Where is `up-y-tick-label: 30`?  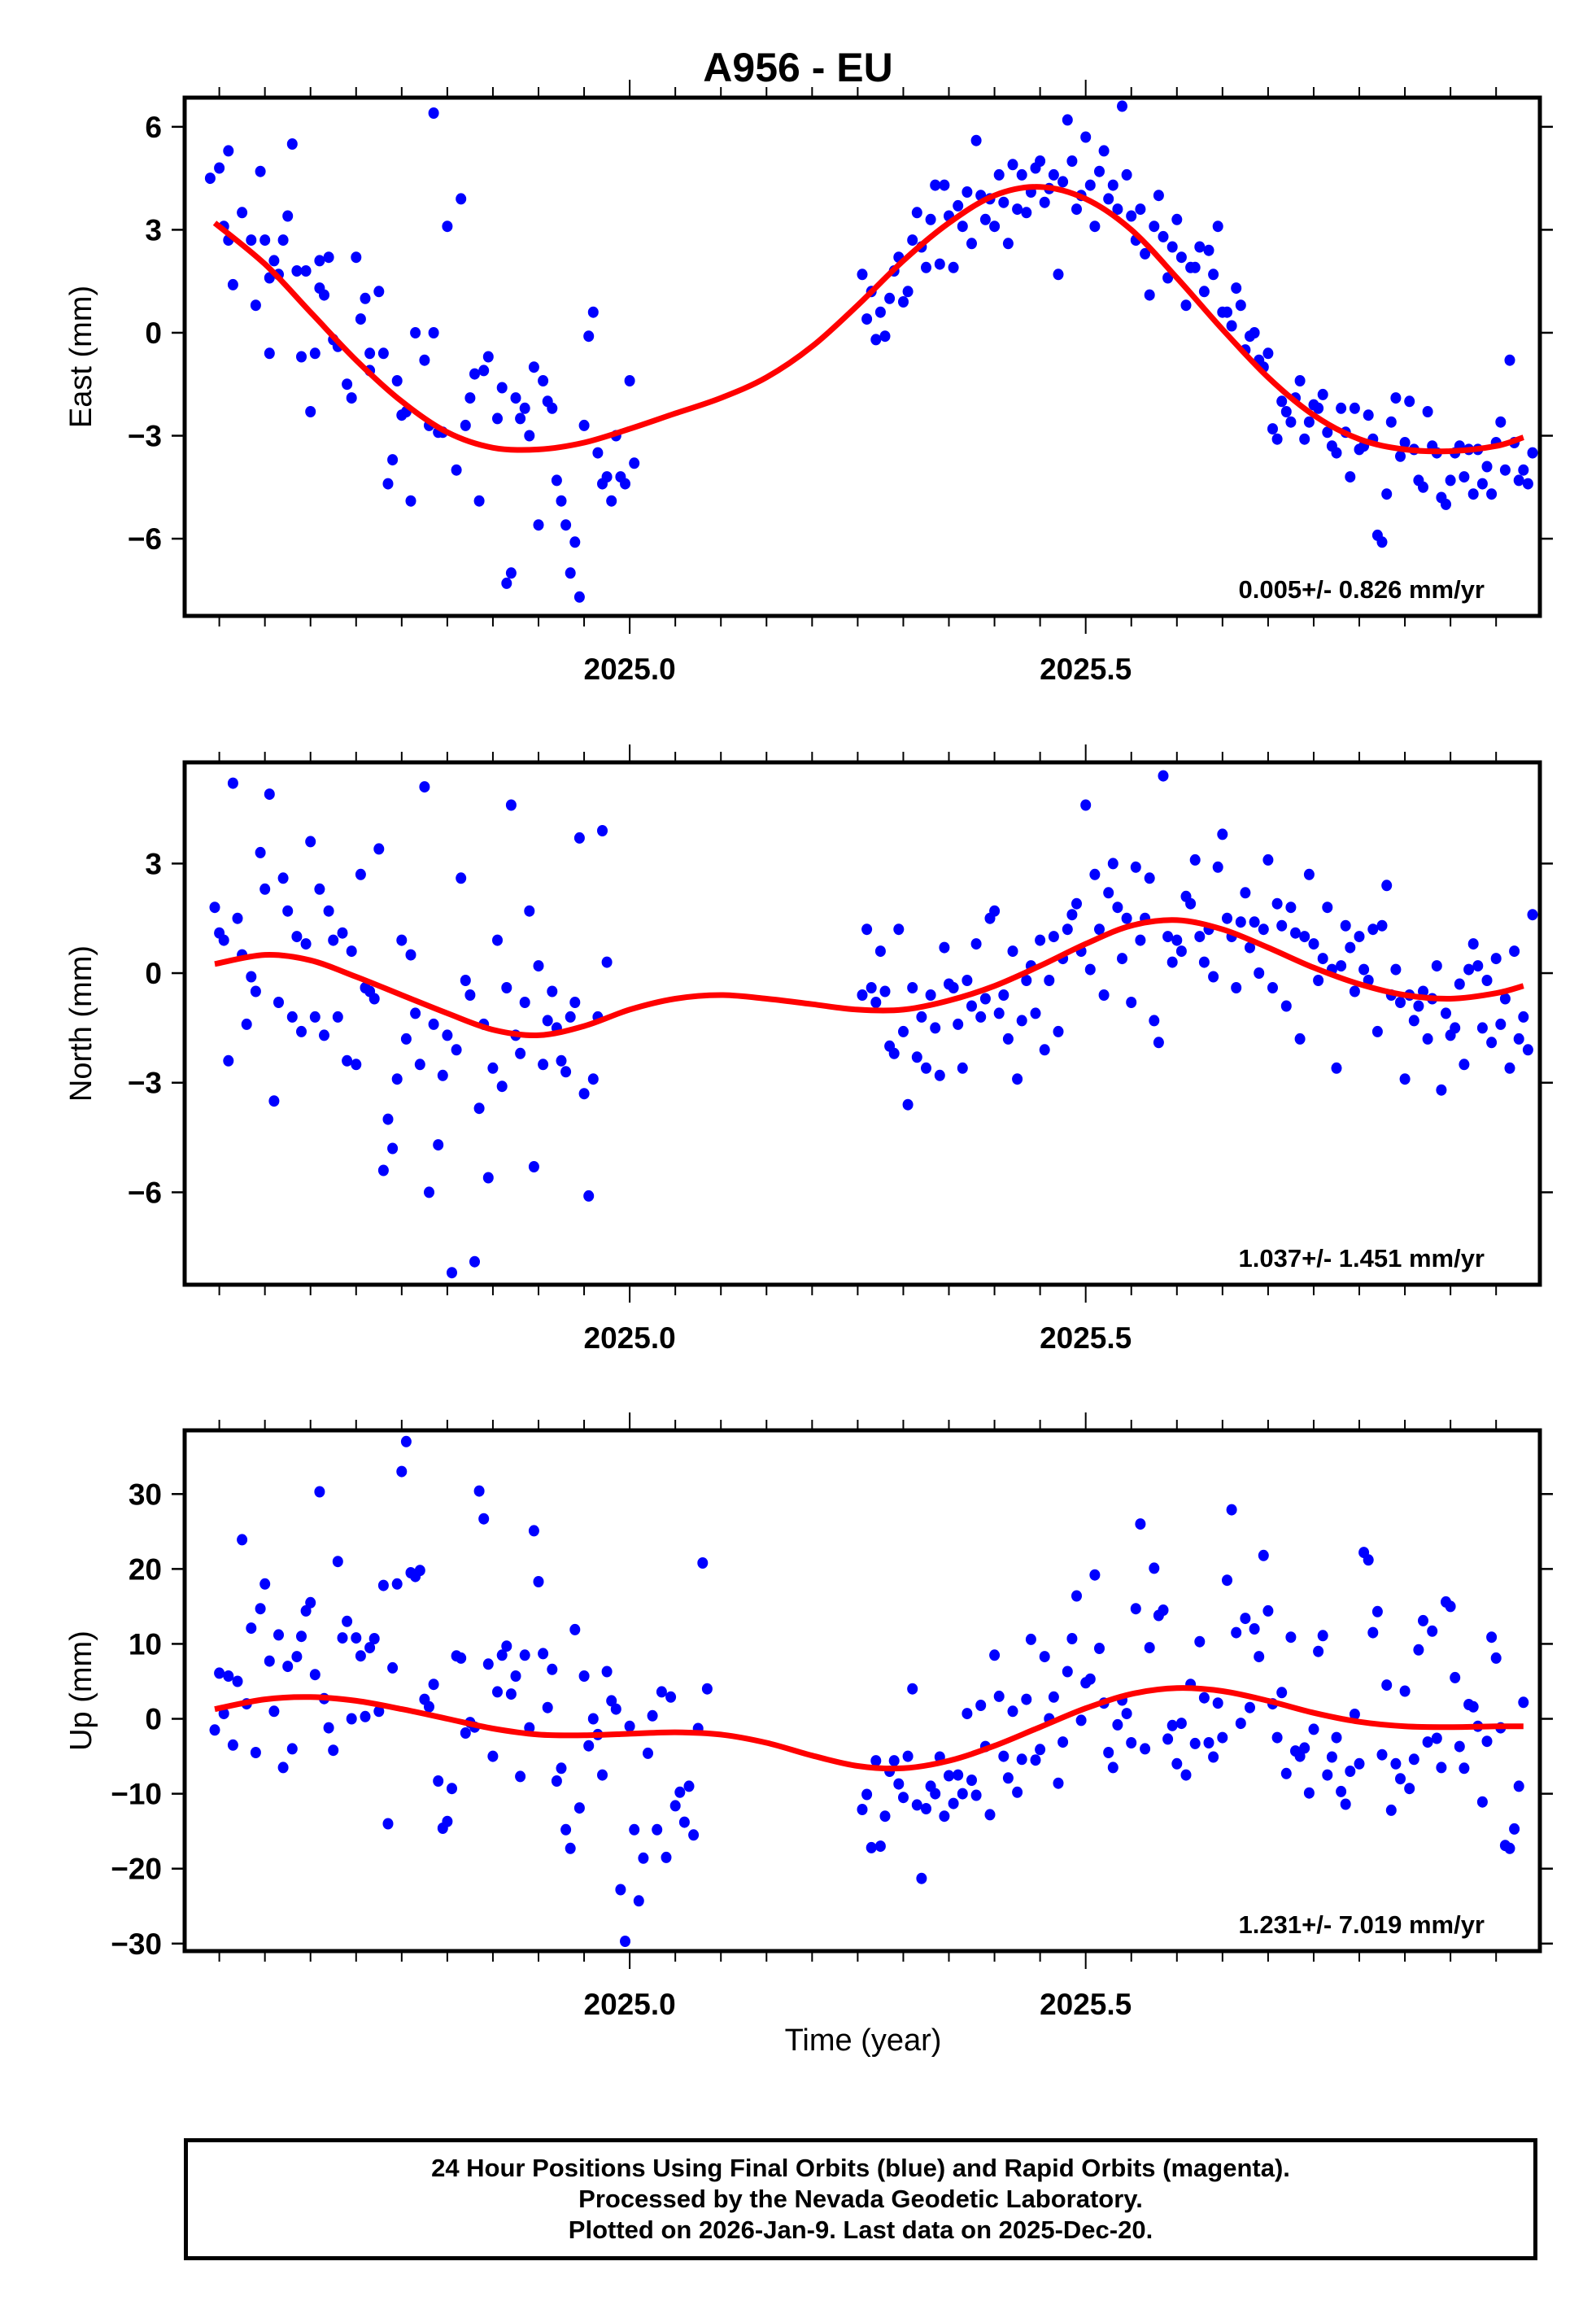
up-y-tick-label: 30 is located at coordinates (145, 1495).